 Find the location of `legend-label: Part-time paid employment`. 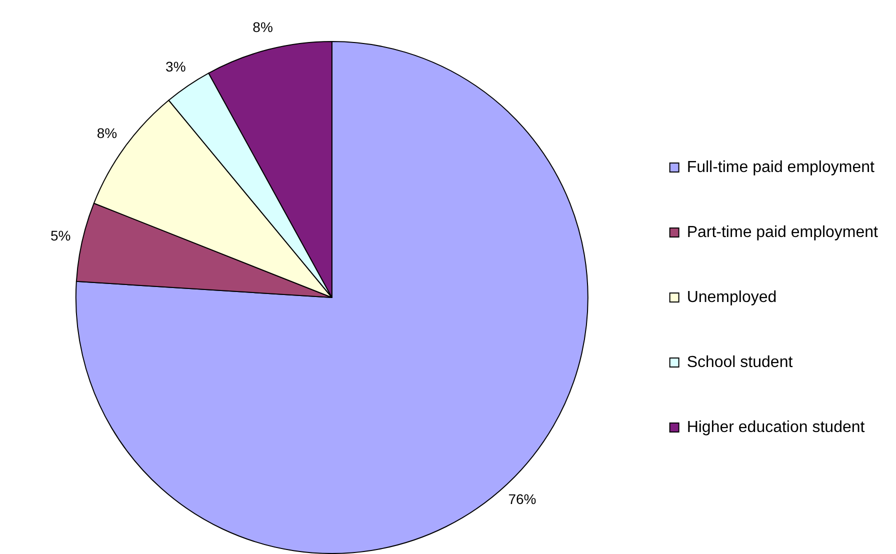

legend-label: Part-time paid employment is located at coordinates (782, 232).